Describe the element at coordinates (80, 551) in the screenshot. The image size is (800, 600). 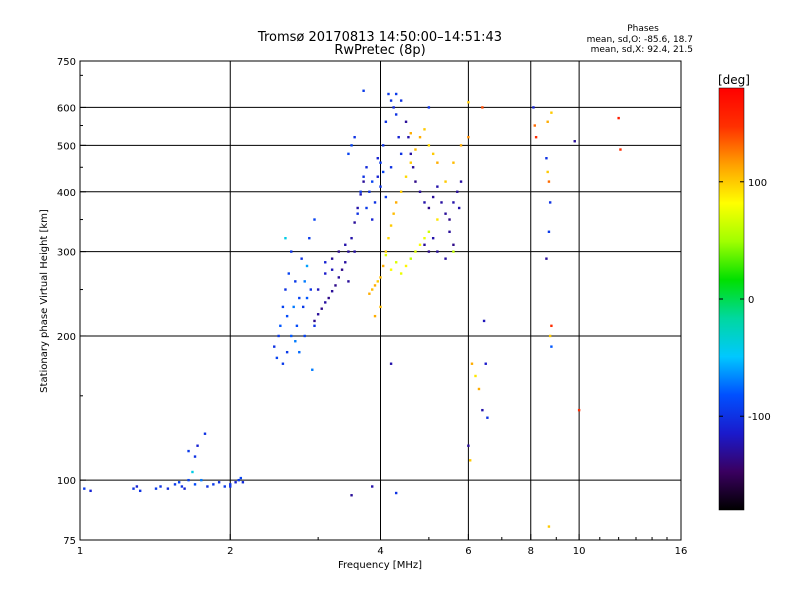
I see `x-tick-label: 1` at that location.